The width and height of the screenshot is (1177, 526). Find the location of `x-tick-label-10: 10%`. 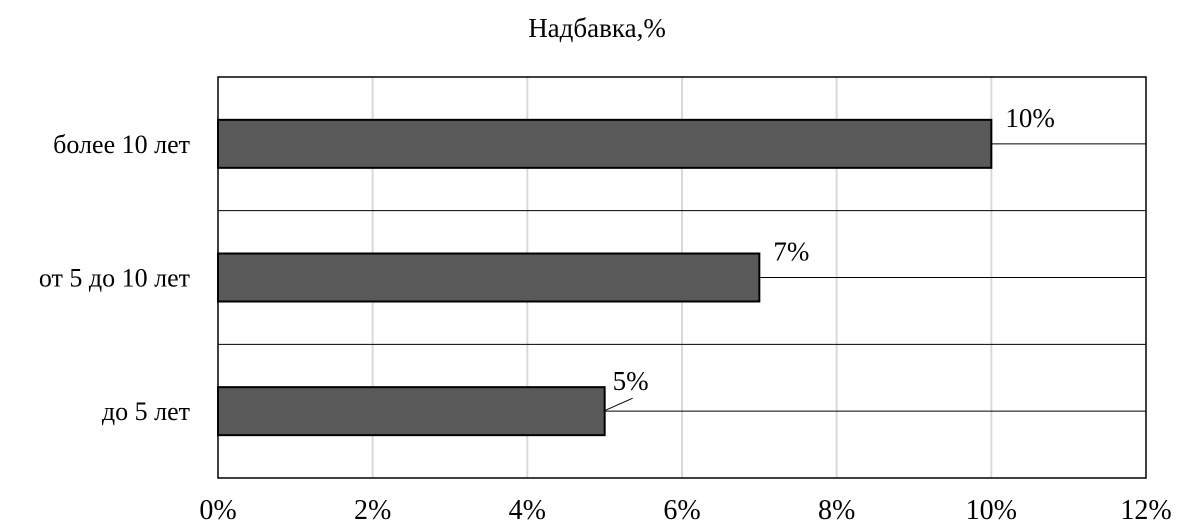

x-tick-label-10: 10% is located at coordinates (991, 510).